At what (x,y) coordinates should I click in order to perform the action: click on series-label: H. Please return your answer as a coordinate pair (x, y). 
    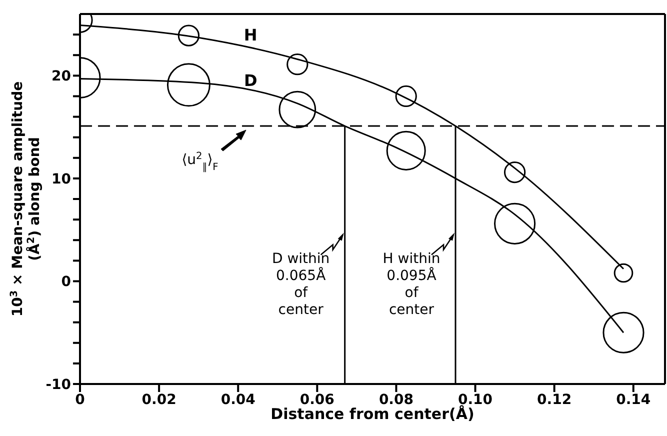
    Looking at the image, I should click on (251, 35).